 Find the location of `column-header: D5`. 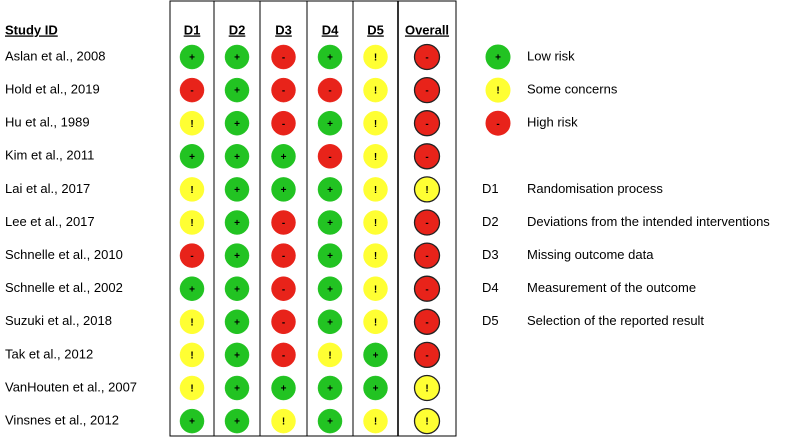

column-header: D5 is located at coordinates (375, 29).